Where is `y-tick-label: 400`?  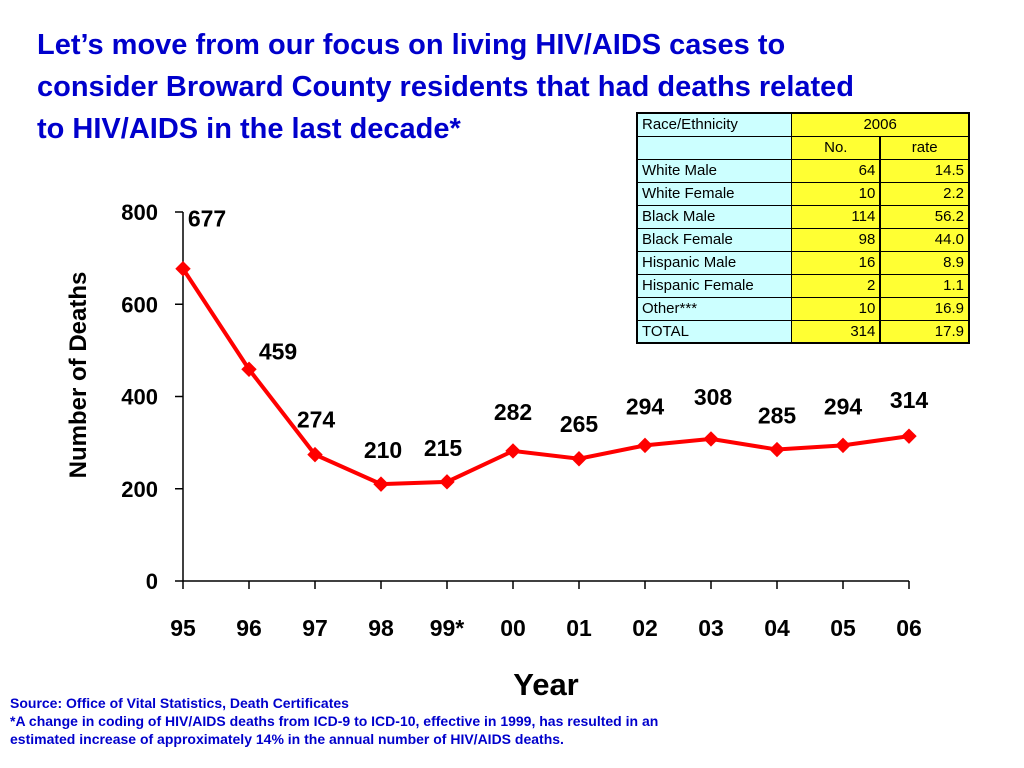 y-tick-label: 400 is located at coordinates (139, 397).